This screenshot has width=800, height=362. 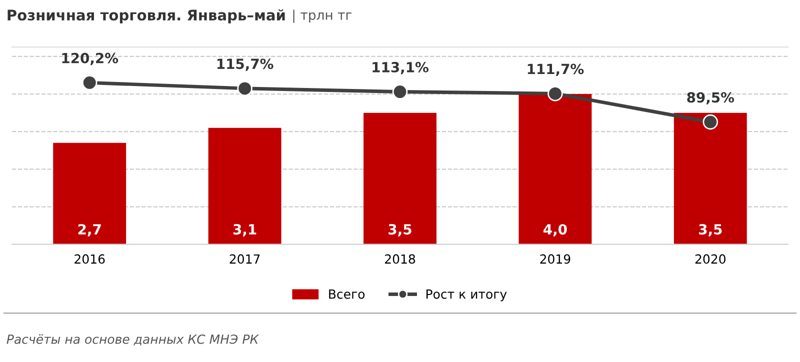 What do you see at coordinates (89, 259) in the screenshot?
I see `x-tick-label: 2016` at bounding box center [89, 259].